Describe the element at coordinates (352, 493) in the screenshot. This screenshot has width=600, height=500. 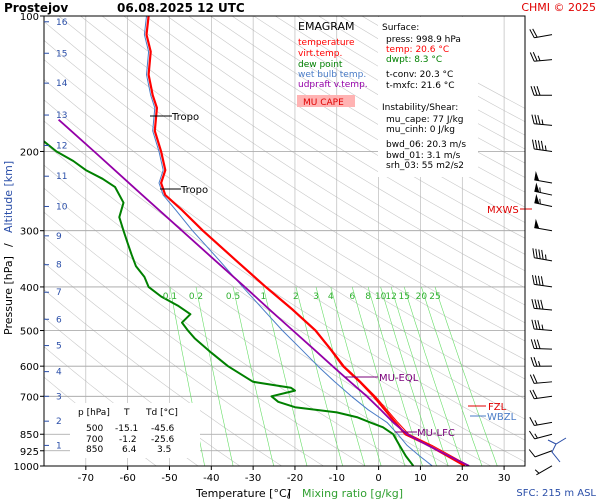
I see `x-axis-label-mixing: Mixing ratio [g/kg]` at that location.